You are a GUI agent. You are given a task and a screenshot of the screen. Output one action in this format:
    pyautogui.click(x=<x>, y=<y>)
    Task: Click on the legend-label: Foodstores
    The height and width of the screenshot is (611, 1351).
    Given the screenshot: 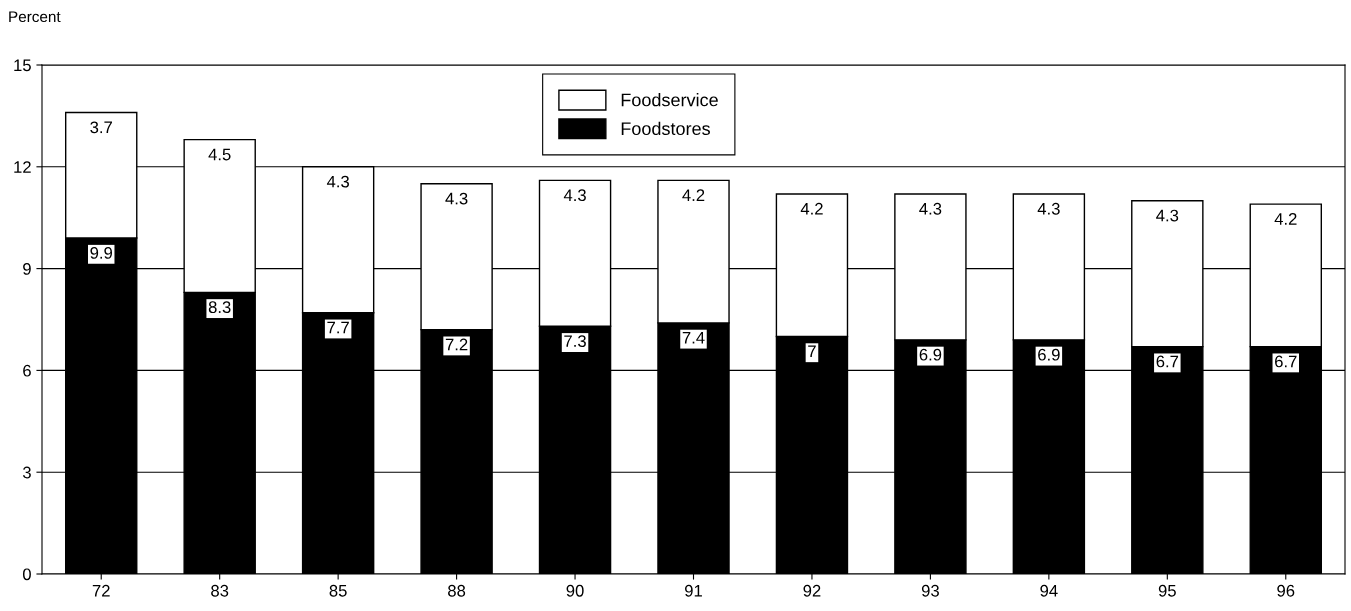 What is the action you would take?
    pyautogui.click(x=665, y=128)
    